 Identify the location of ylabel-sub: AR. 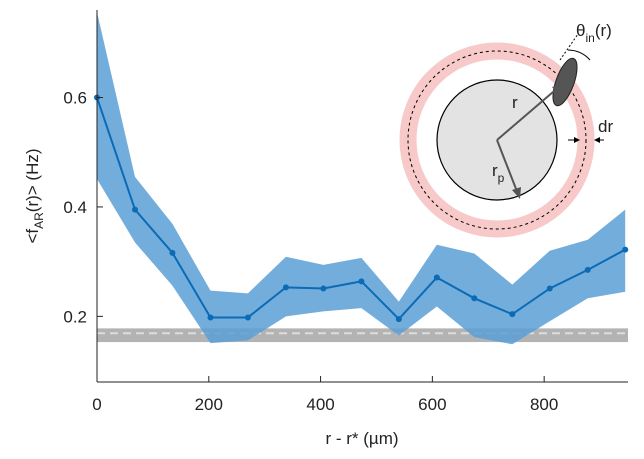
(39, 220).